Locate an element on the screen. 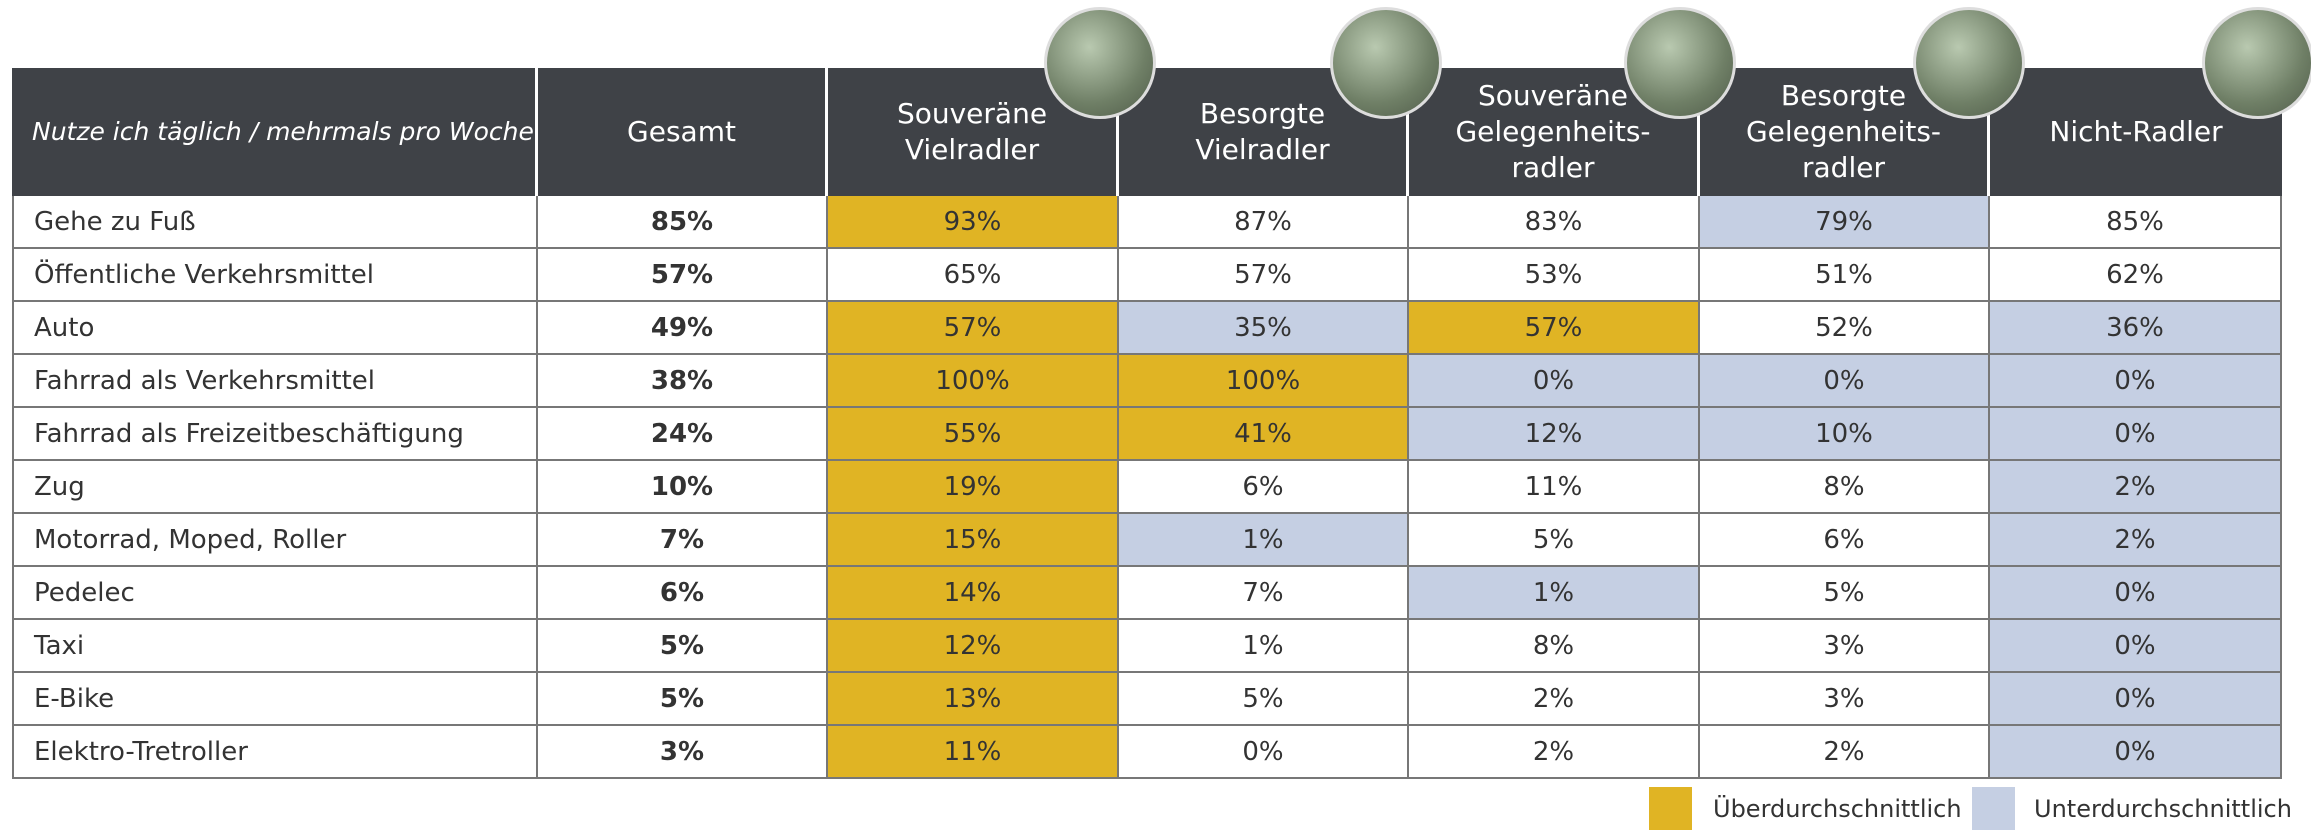 This screenshot has height=831, width=2311. row-label: Gehe zu Fuß is located at coordinates (275, 222).